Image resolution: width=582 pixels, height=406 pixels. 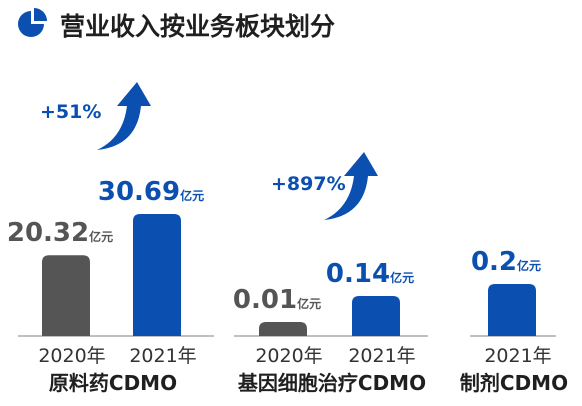 What do you see at coordinates (151, 192) in the screenshot?
I see `data-label: 30.69亿元` at bounding box center [151, 192].